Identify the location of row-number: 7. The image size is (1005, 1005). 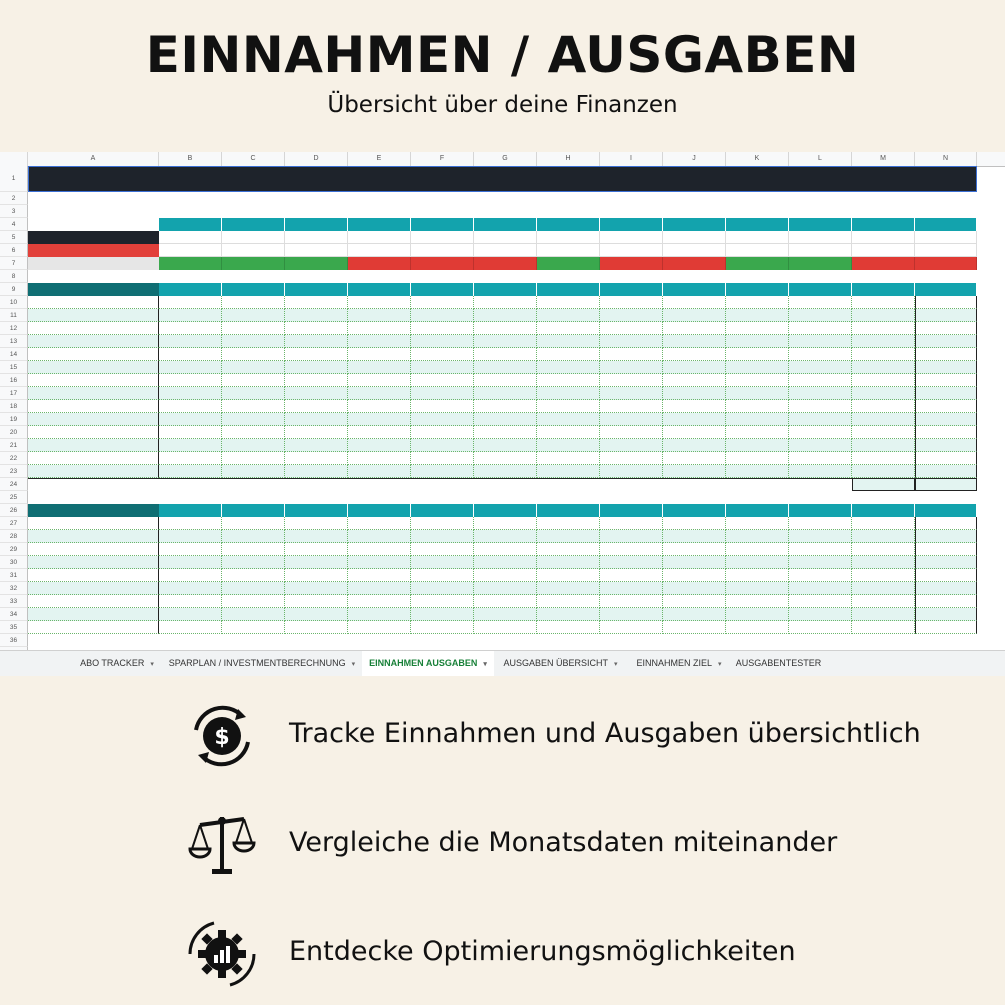
(14, 263).